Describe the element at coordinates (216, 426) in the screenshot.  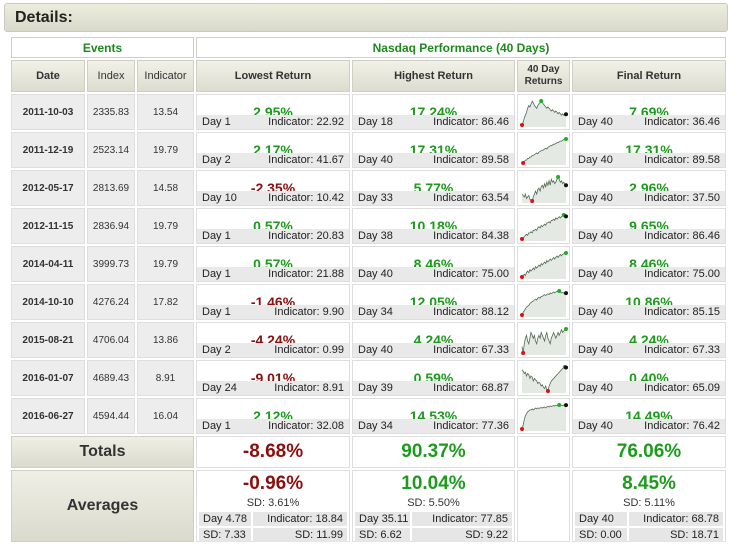
I see `lowest-return-day: Day 1` at that location.